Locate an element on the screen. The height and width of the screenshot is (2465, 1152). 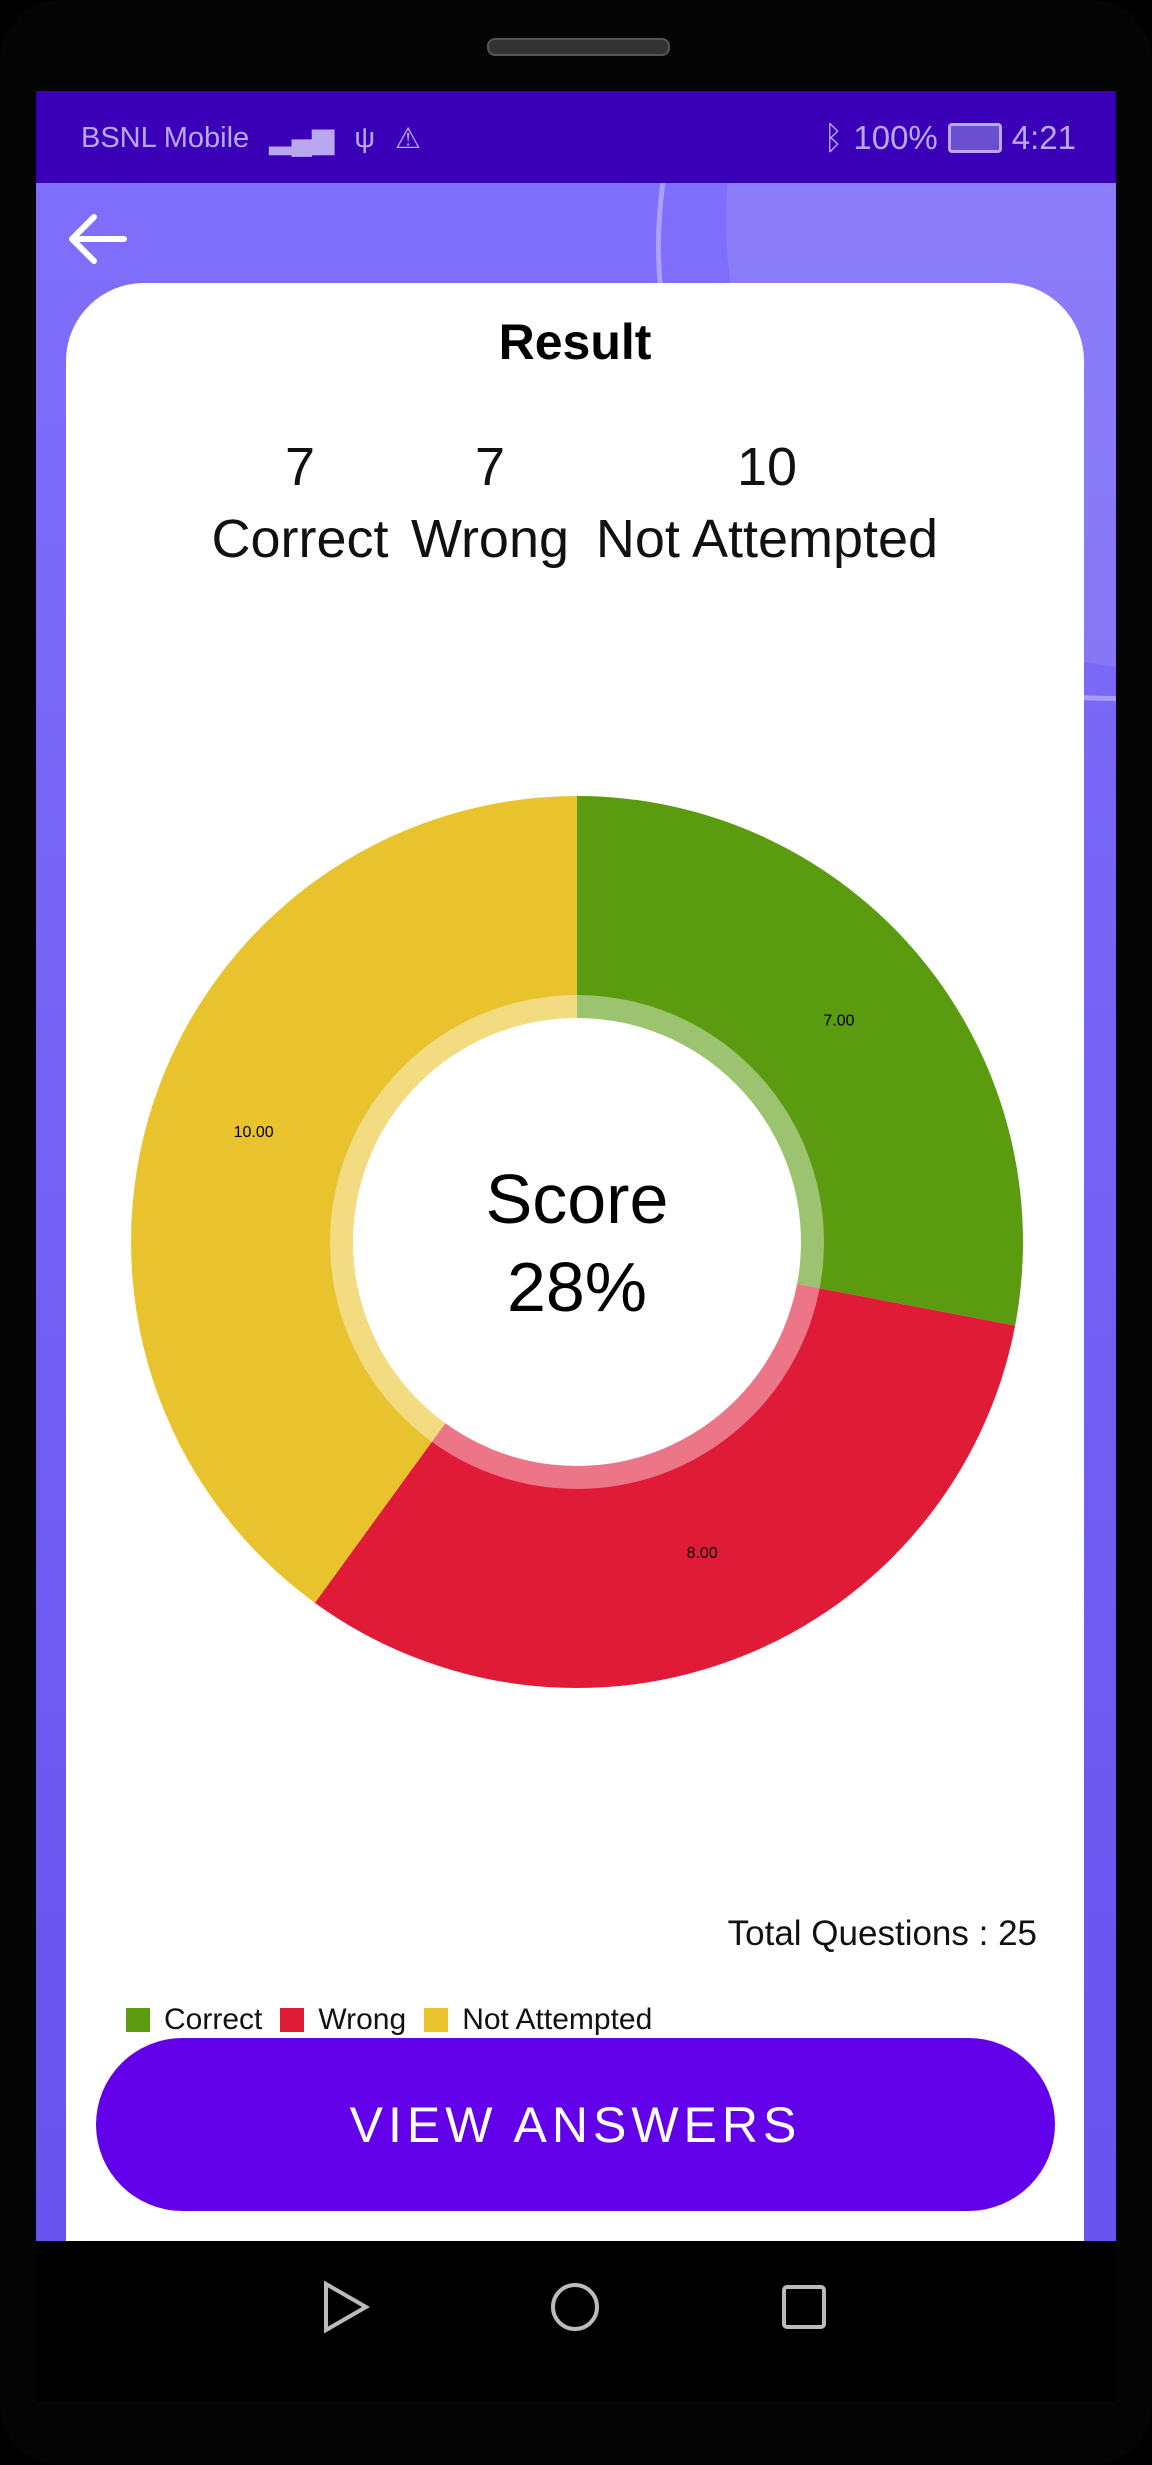
view-answers-button: VIEW ANSWERS is located at coordinates (575, 2124).